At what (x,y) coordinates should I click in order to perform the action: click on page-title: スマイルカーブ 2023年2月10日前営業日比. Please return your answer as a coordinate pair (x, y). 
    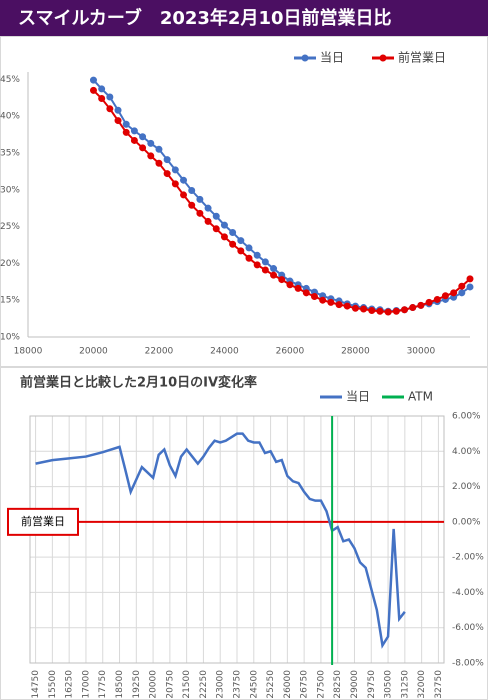
    Looking at the image, I should click on (205, 18).